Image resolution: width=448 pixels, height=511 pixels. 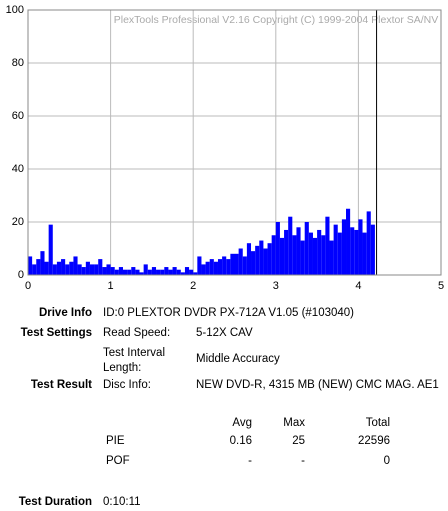 I want to click on y-tick-label: 0, so click(x=21, y=275).